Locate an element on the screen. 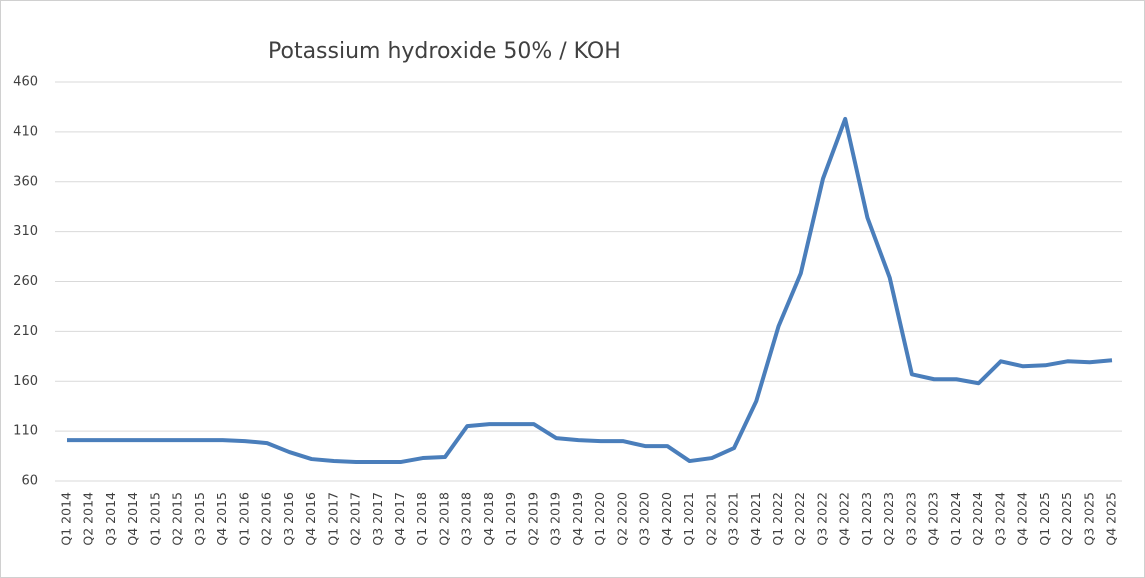 This screenshot has height=578, width=1145. x-tick-label: Q4 2020 is located at coordinates (666, 519).